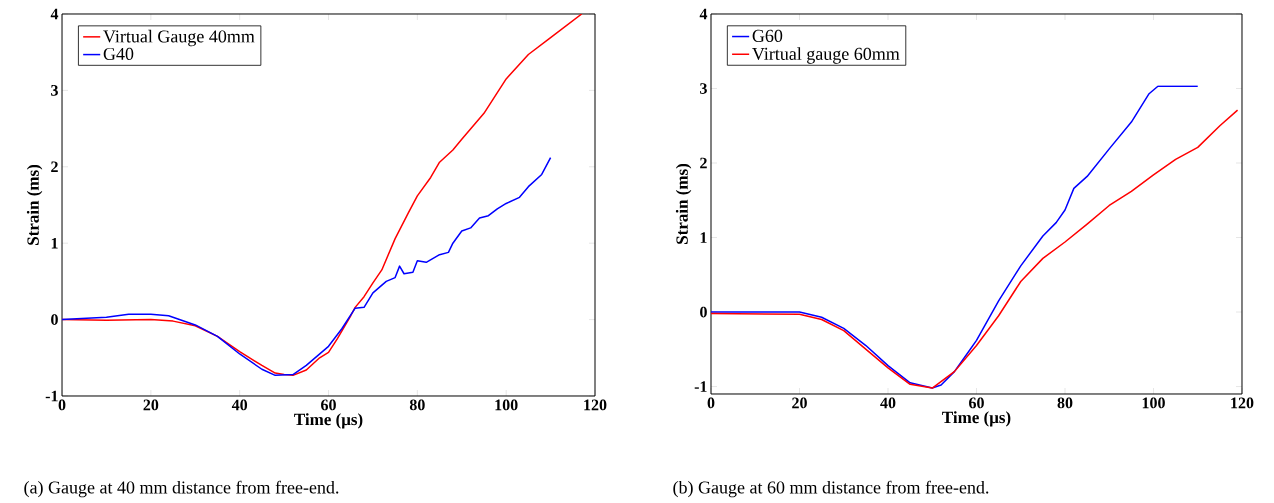 The height and width of the screenshot is (503, 1274). I want to click on legend-label: G40, so click(118, 53).